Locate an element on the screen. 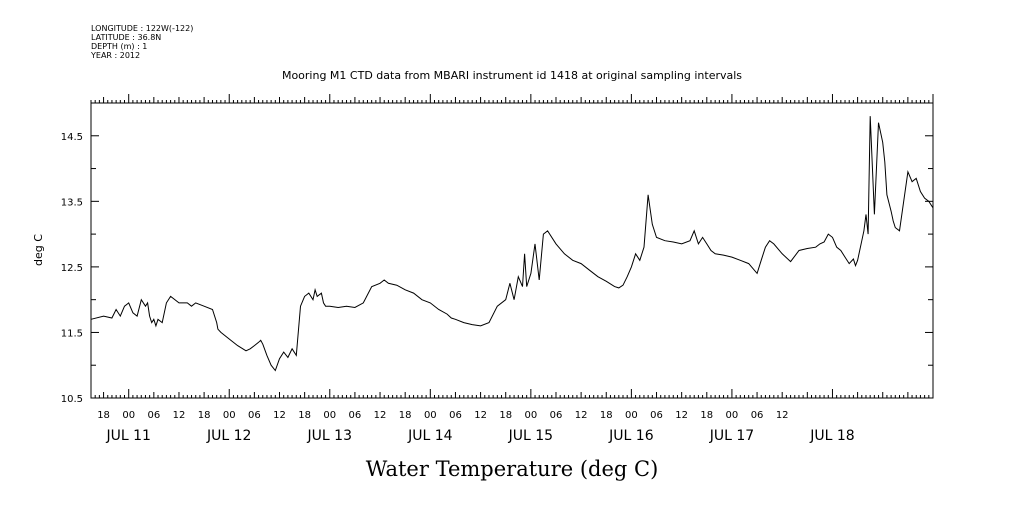 This screenshot has height=508, width=1009. date-label: JUL 18 is located at coordinates (831, 436).